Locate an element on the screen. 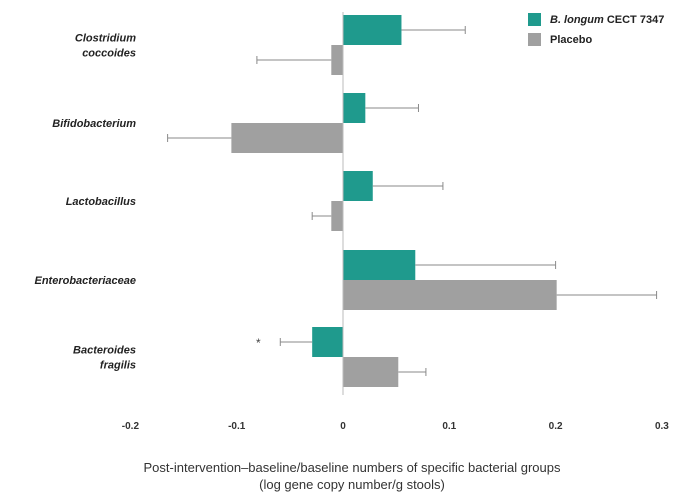 The width and height of the screenshot is (683, 497). x-tick-label-5: 0.3 is located at coordinates (662, 426).